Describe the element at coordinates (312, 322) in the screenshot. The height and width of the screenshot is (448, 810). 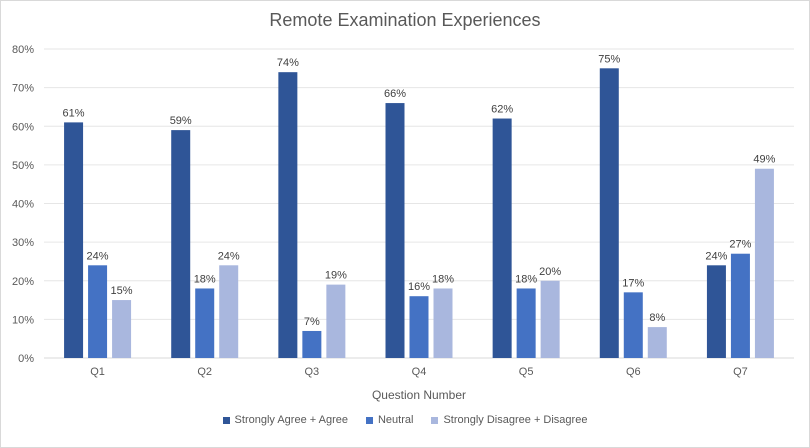
I see `data-label: 7%` at that location.